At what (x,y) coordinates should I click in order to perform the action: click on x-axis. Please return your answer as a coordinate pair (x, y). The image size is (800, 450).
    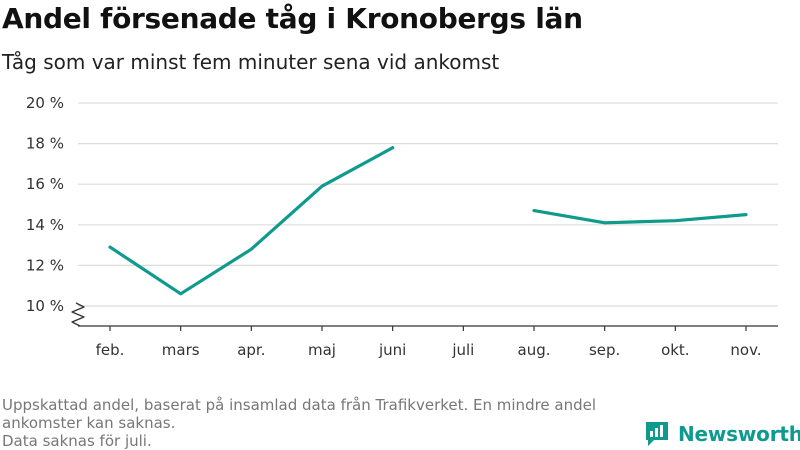
    Looking at the image, I should click on (424, 316).